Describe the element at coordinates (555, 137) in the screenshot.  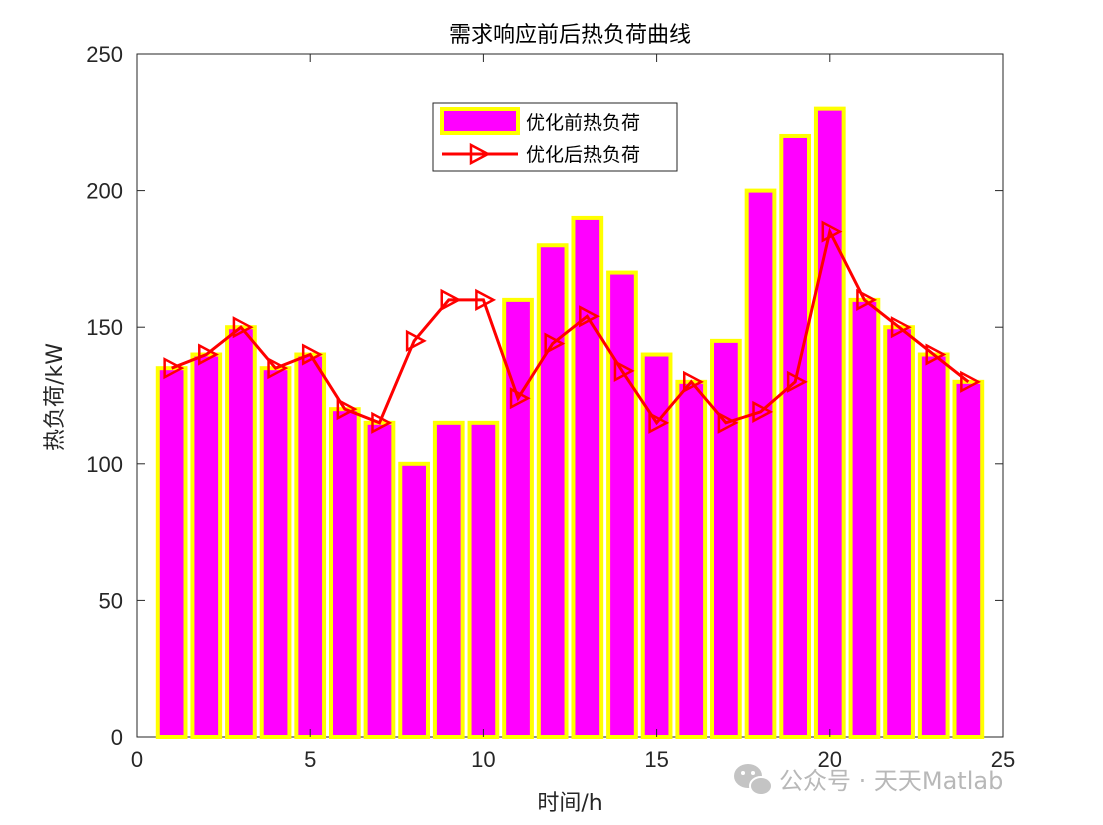
I see `legend: 优化前热负荷 优化后热负荷` at that location.